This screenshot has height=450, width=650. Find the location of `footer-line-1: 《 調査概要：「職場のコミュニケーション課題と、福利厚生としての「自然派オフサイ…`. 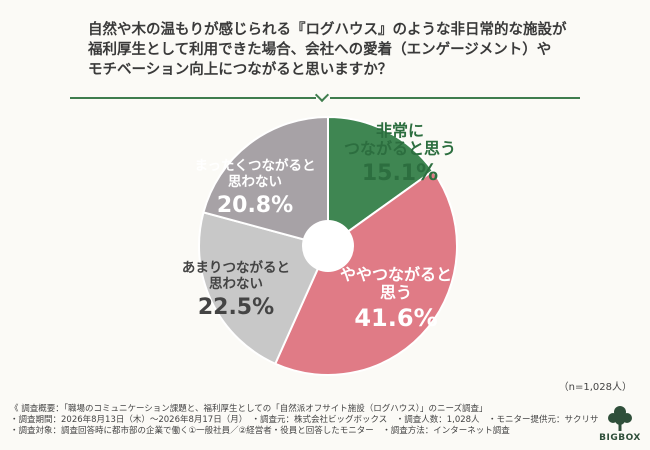

footer-line-1: 《 調査概要：「職場のコミュニケーション課題と、福利厚生としての「自然派オフサイ… is located at coordinates (249, 409).